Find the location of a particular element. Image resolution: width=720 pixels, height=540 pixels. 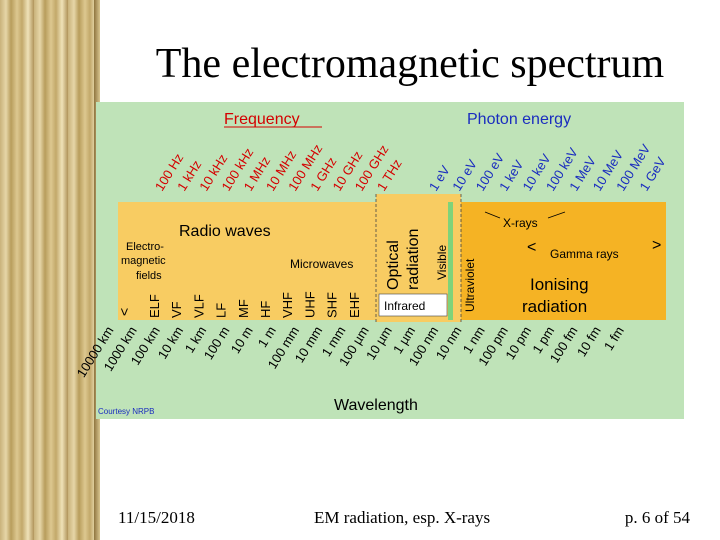

ionising-band is located at coordinates (563, 261).